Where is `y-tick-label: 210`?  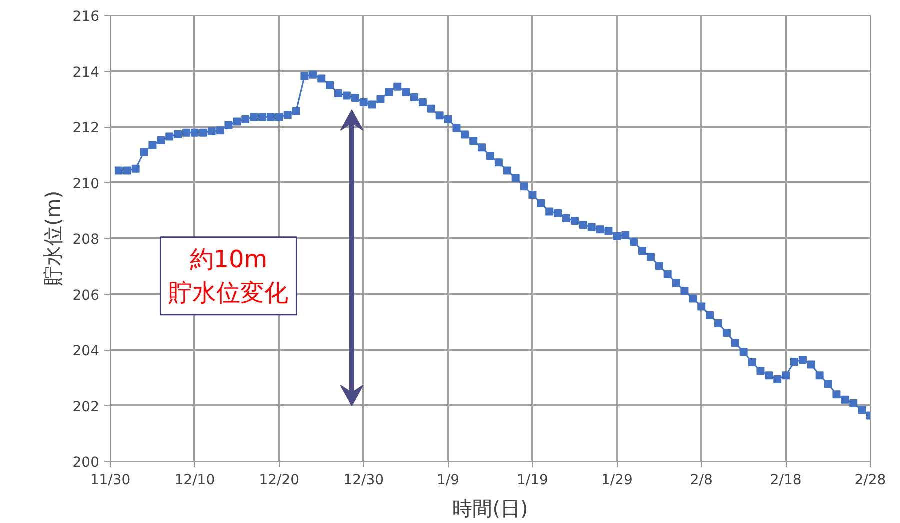
y-tick-label: 210 is located at coordinates (86, 184).